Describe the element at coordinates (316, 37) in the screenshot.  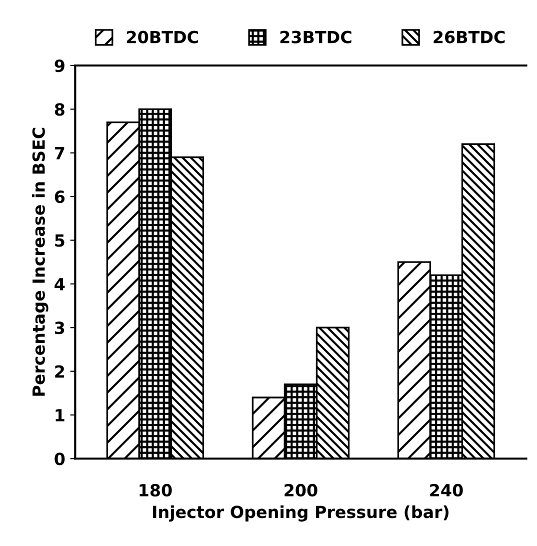
I see `legend-label: 23BTDC` at that location.